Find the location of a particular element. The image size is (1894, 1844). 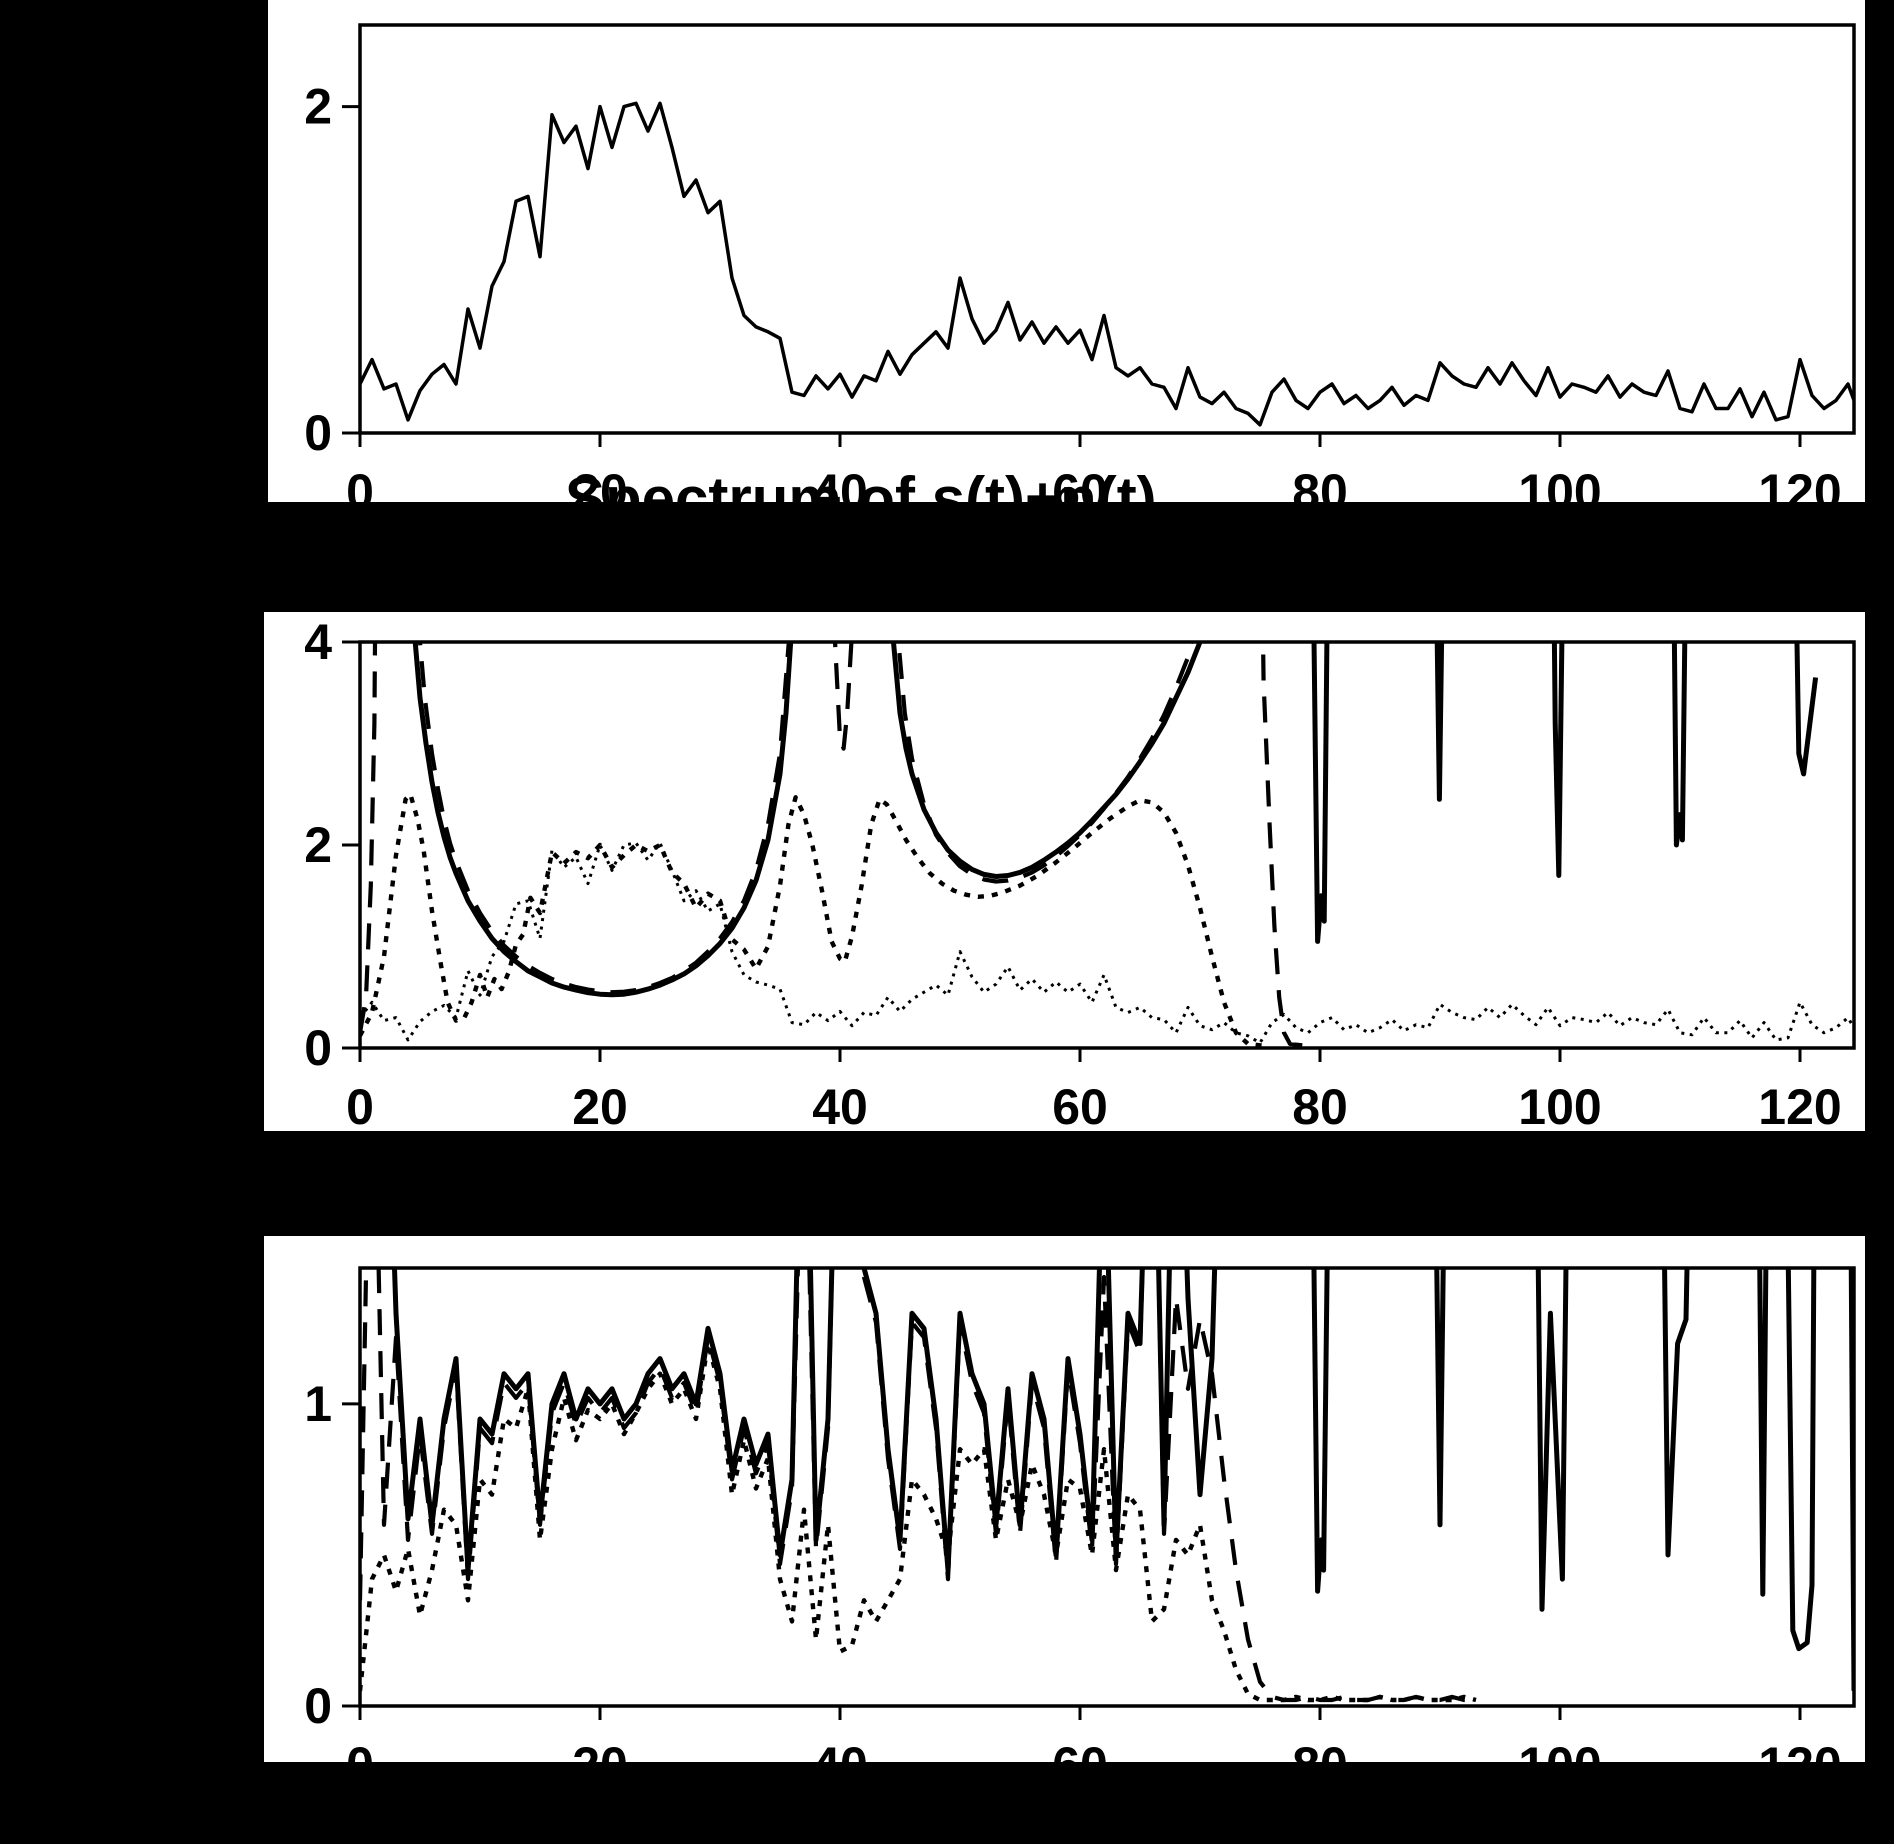

figure-title: Spectrum of s(t)+n(t) is located at coordinates (861, 483).